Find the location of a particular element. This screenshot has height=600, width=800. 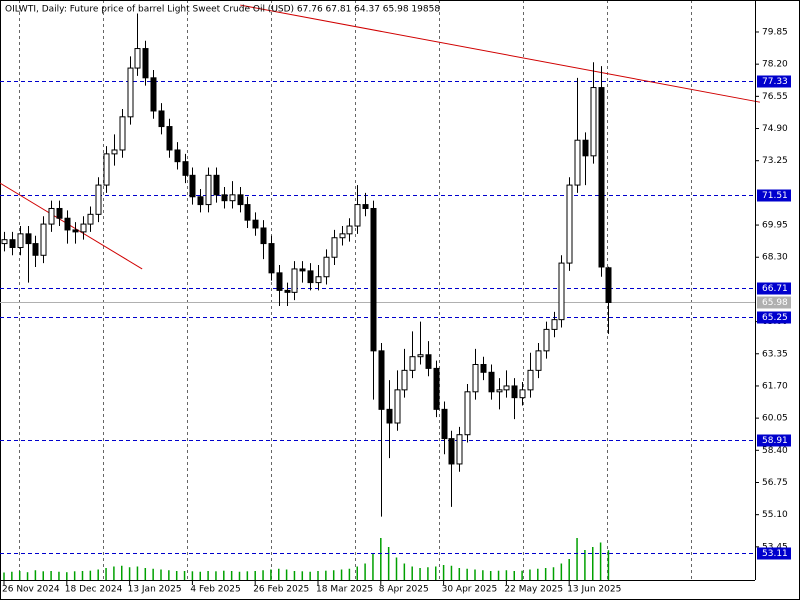

level-label: 65.98 is located at coordinates (775, 303).